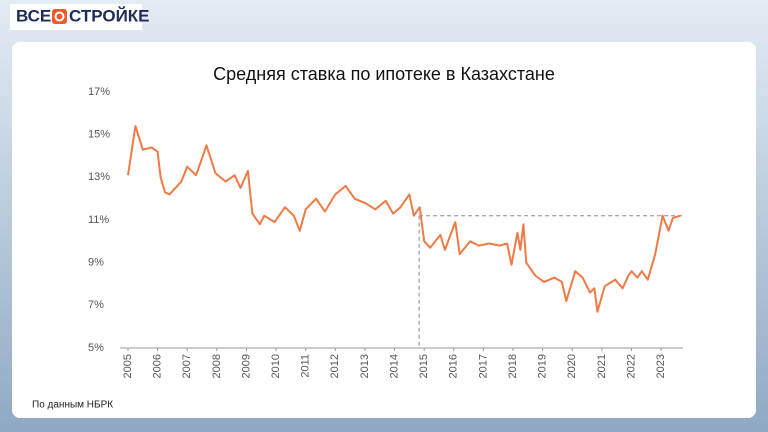 The height and width of the screenshot is (432, 768). What do you see at coordinates (96, 348) in the screenshot?
I see `y-tick-label: 5%` at bounding box center [96, 348].